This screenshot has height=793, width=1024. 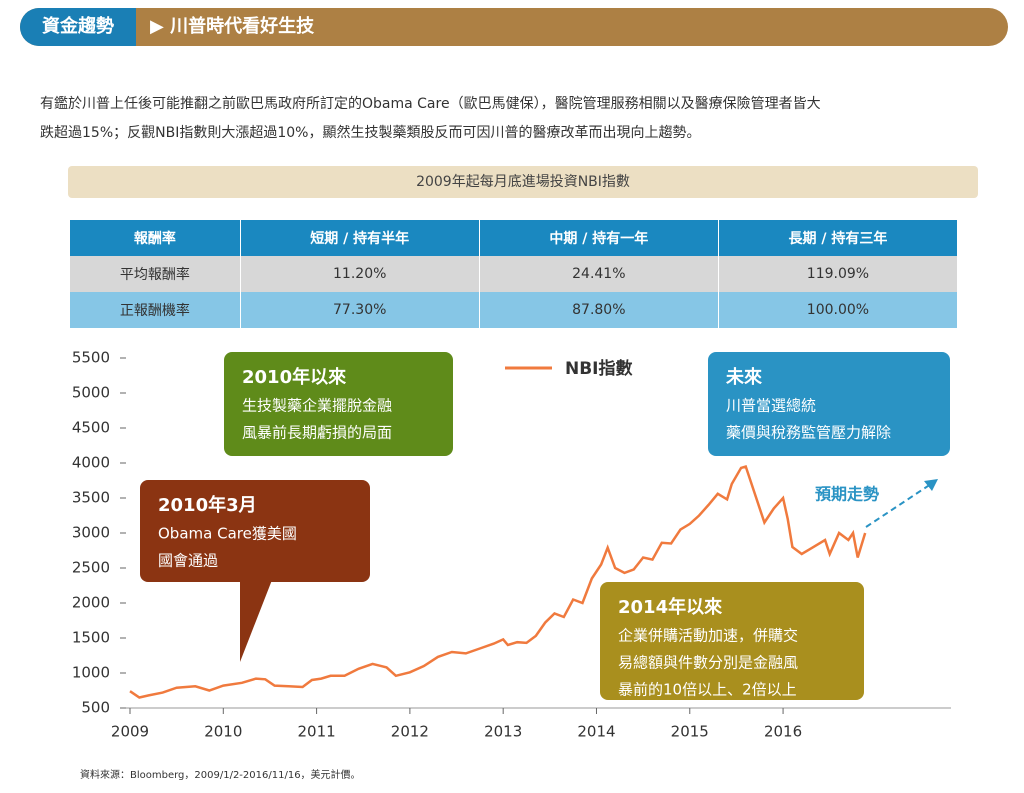 I want to click on y-tick-label: 4500, so click(x=91, y=428).